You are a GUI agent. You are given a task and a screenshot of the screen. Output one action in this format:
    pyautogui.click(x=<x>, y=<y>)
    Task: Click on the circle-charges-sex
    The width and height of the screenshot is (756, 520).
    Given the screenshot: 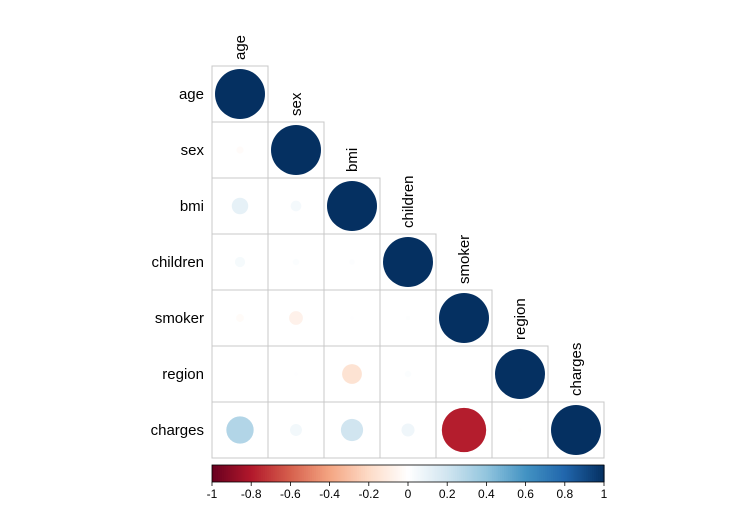 What is the action you would take?
    pyautogui.click(x=296, y=430)
    